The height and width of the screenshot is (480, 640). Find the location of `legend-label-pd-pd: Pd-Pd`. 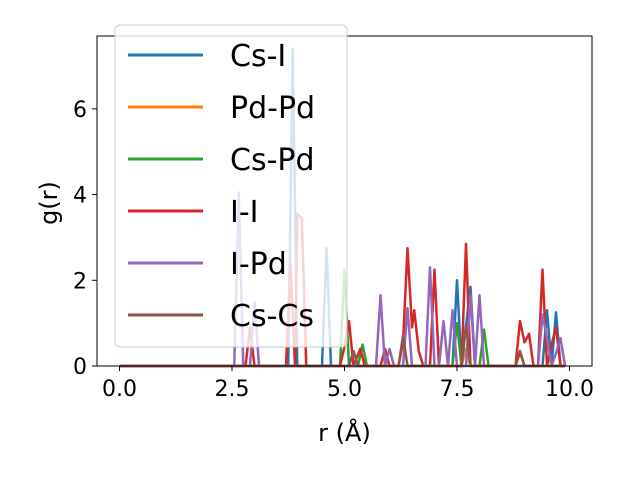

legend-label-pd-pd: Pd-Pd is located at coordinates (272, 108).